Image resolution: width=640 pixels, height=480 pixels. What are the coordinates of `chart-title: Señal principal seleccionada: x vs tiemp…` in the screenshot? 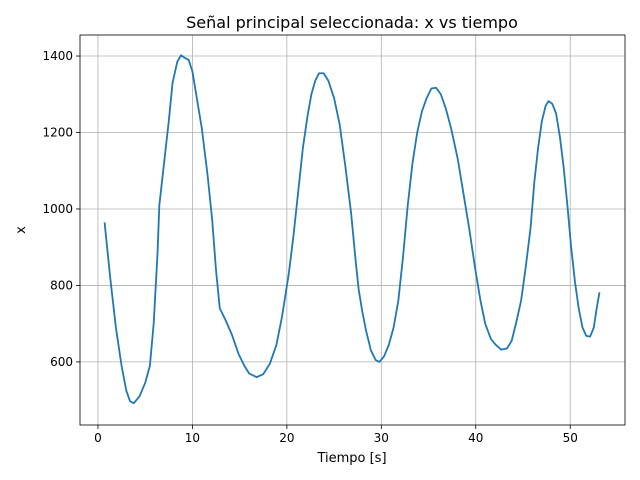 It's located at (352, 22).